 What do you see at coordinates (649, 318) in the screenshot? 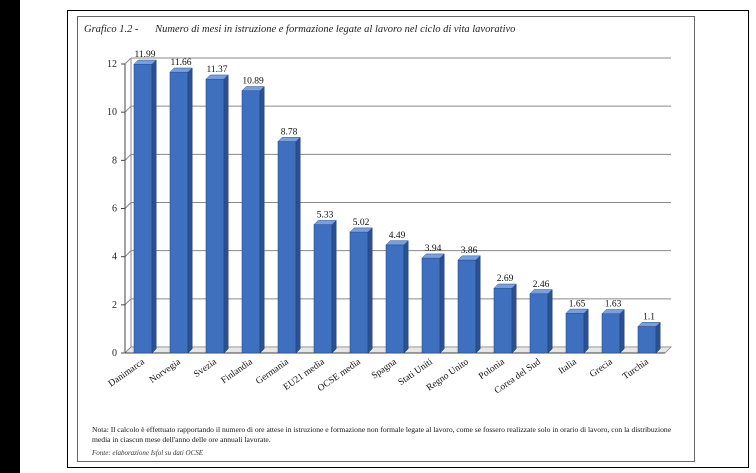
I see `data-label: 1.1` at bounding box center [649, 318].